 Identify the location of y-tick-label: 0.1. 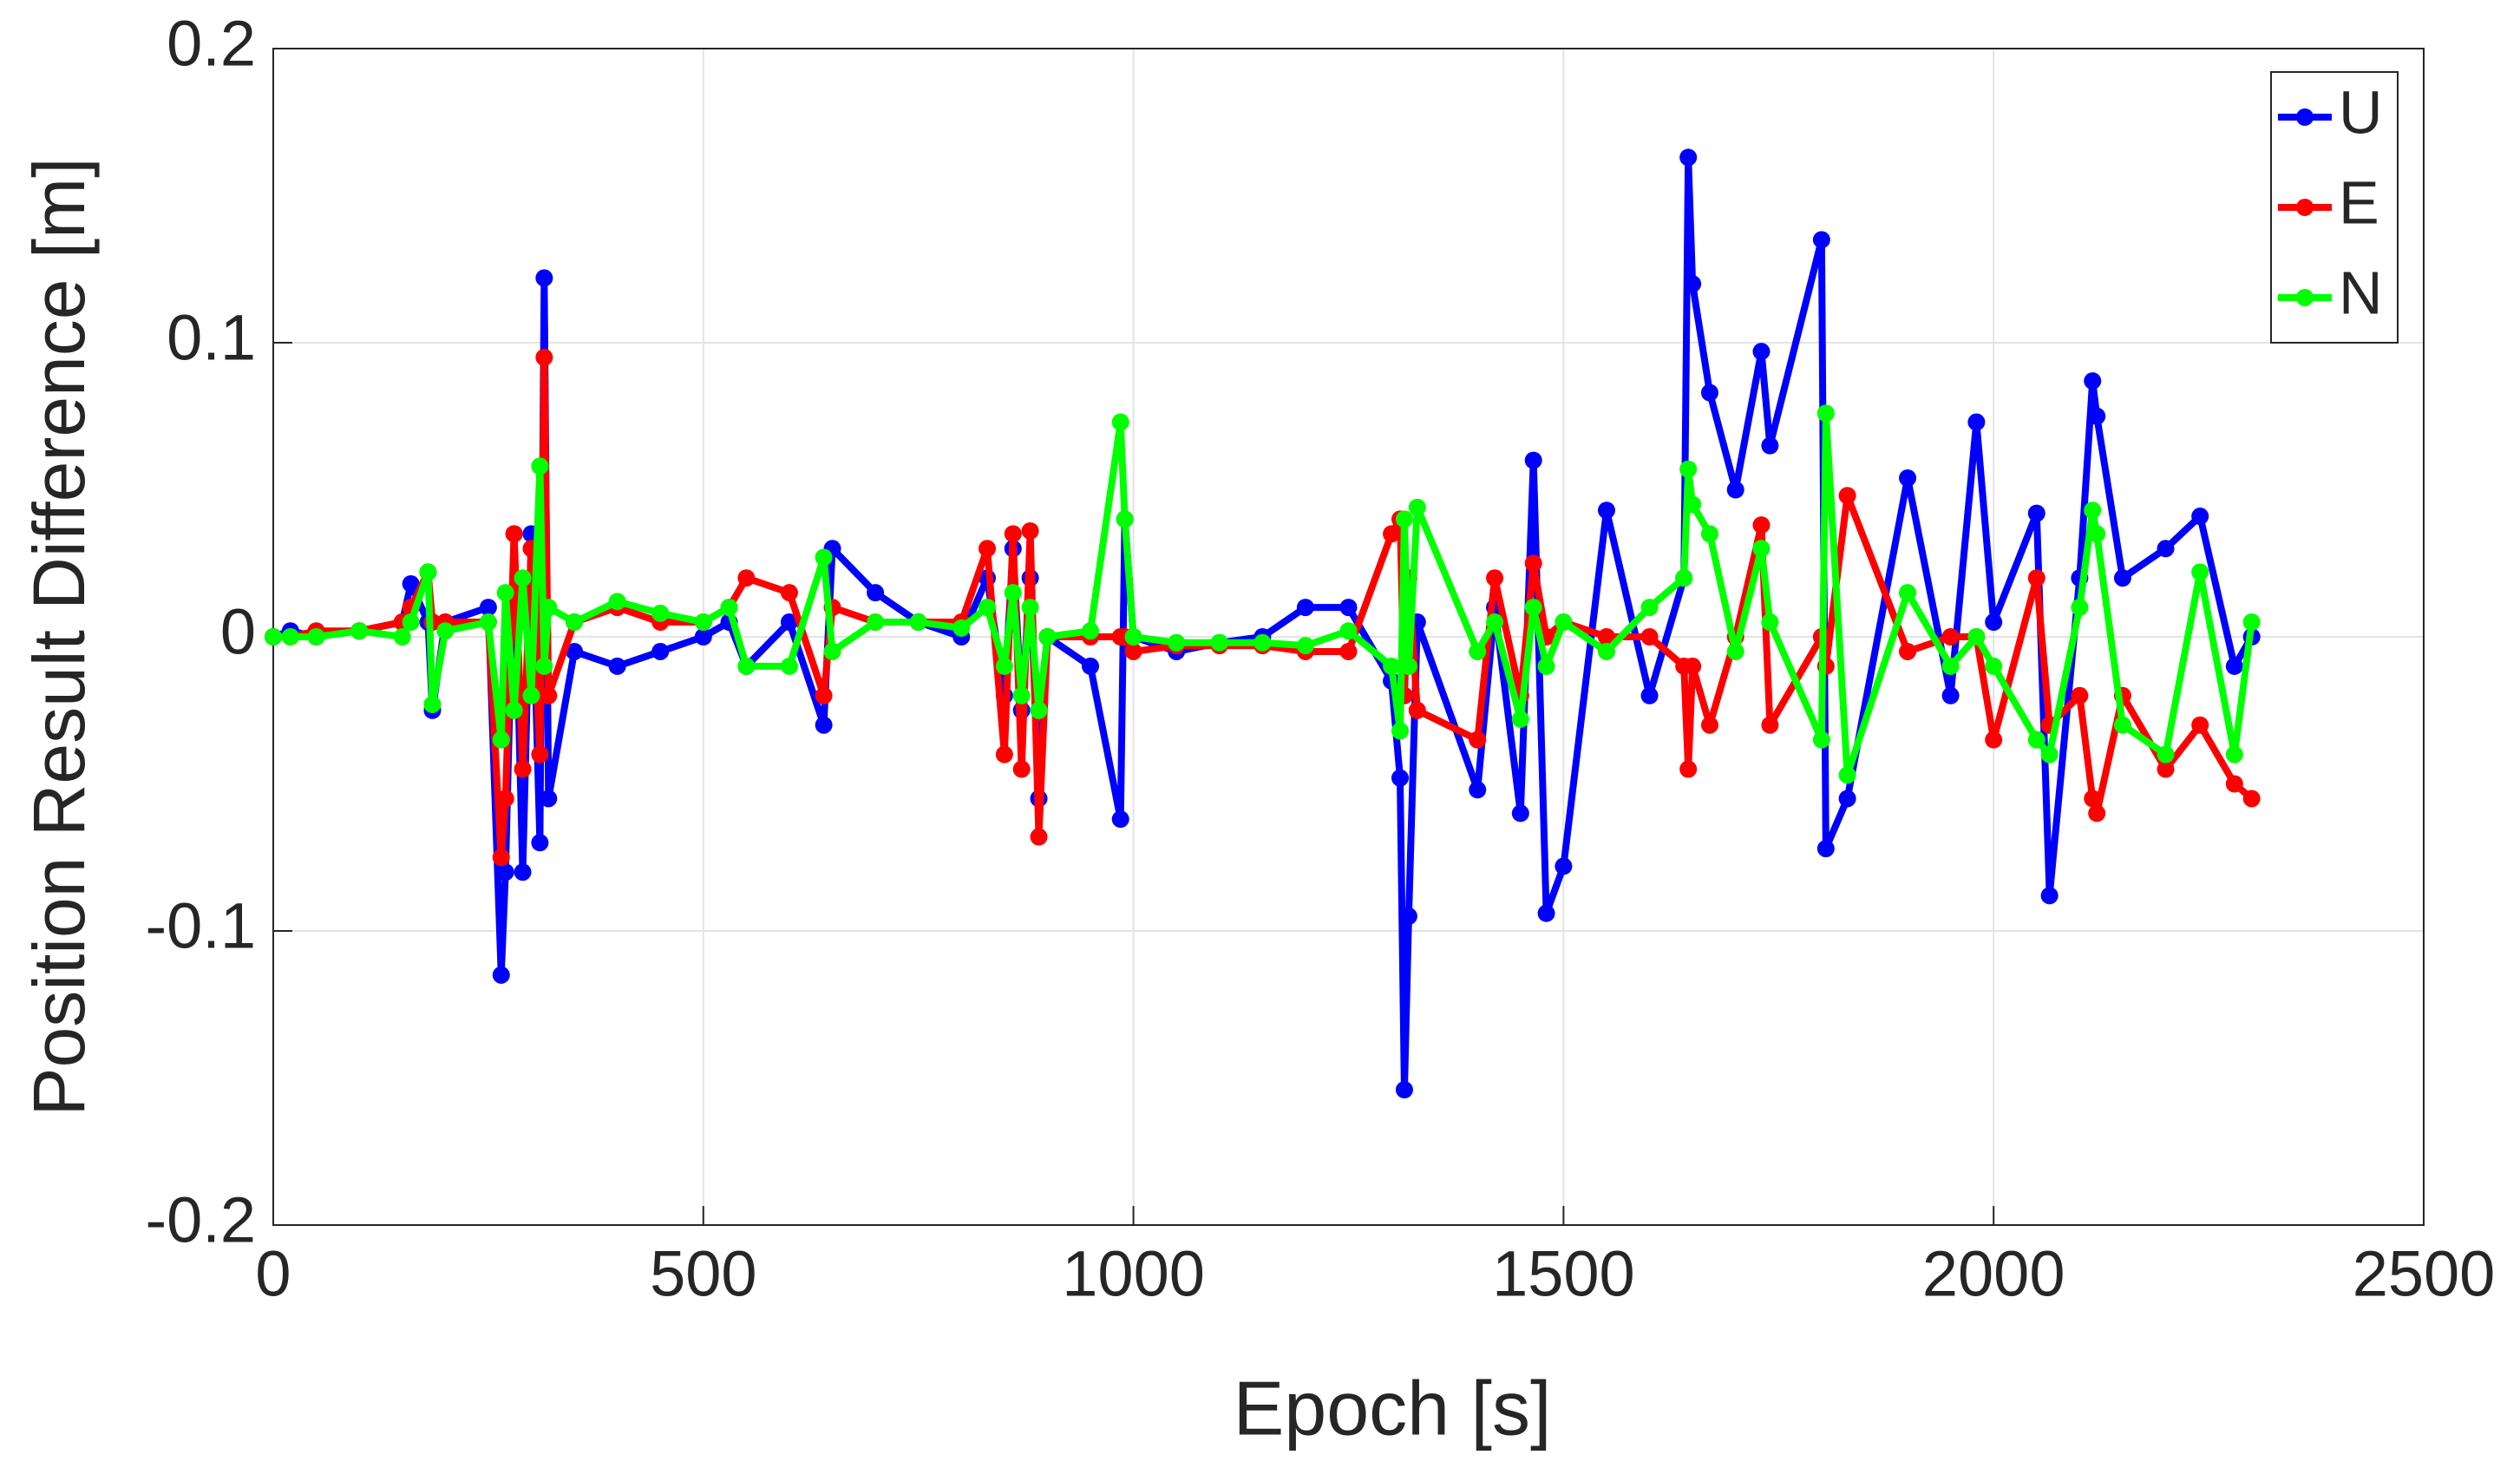
(211, 338).